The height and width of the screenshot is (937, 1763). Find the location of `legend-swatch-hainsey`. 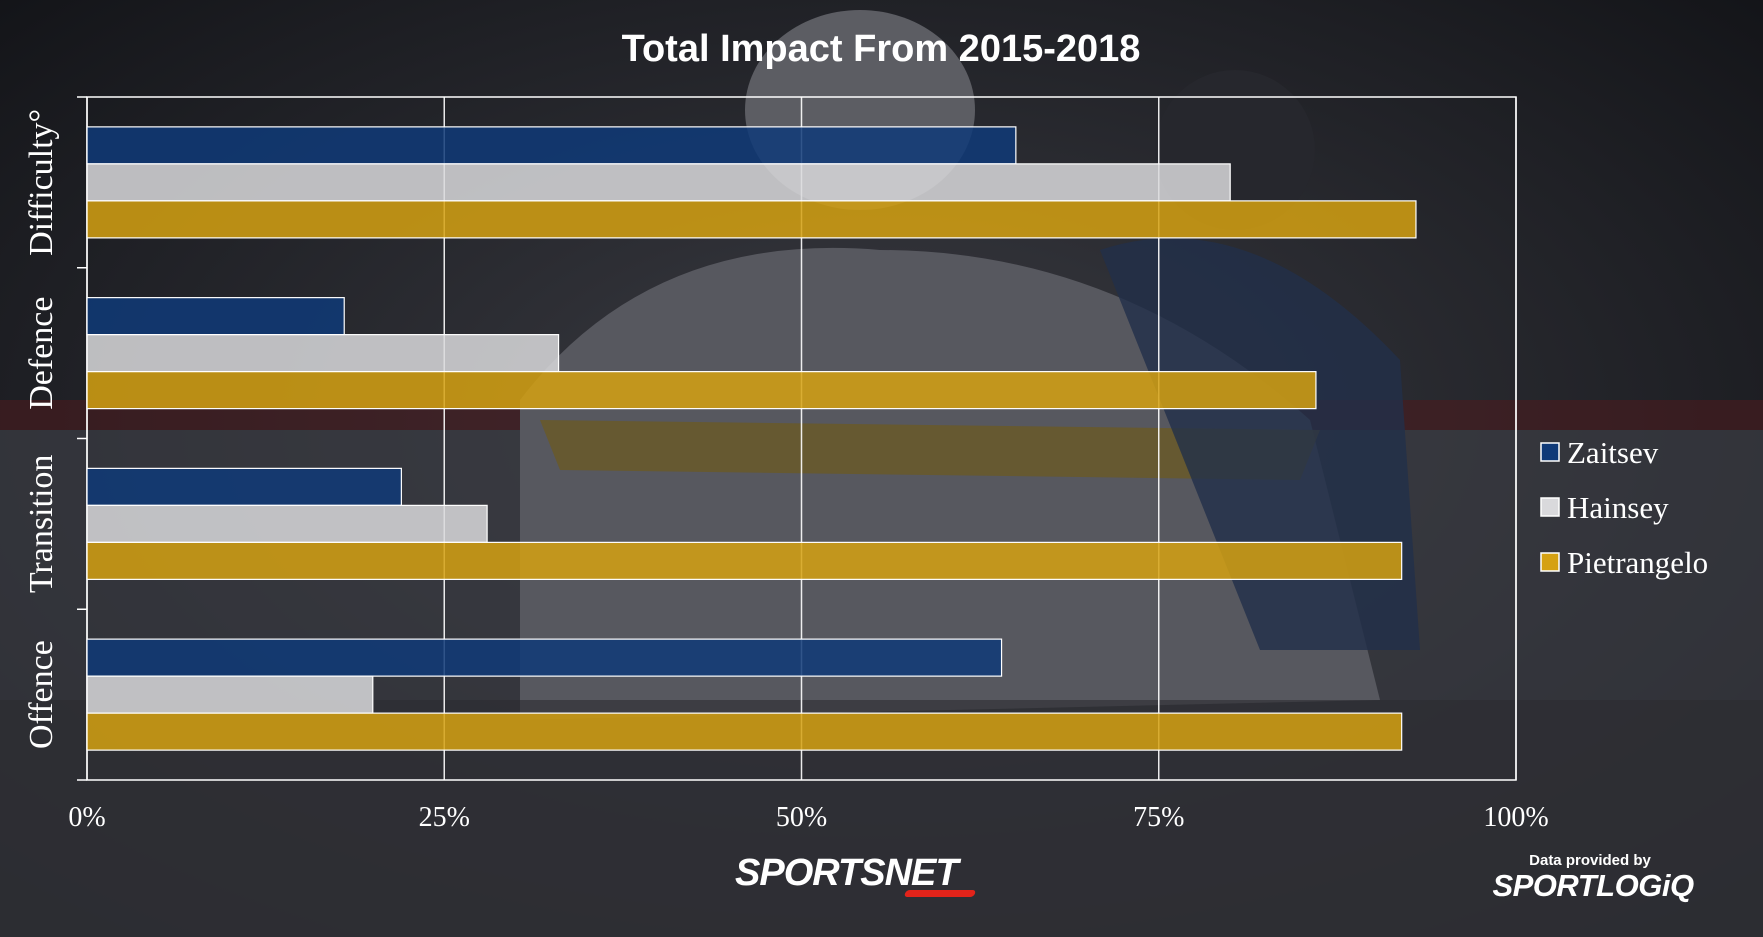

legend-swatch-hainsey is located at coordinates (1550, 507).